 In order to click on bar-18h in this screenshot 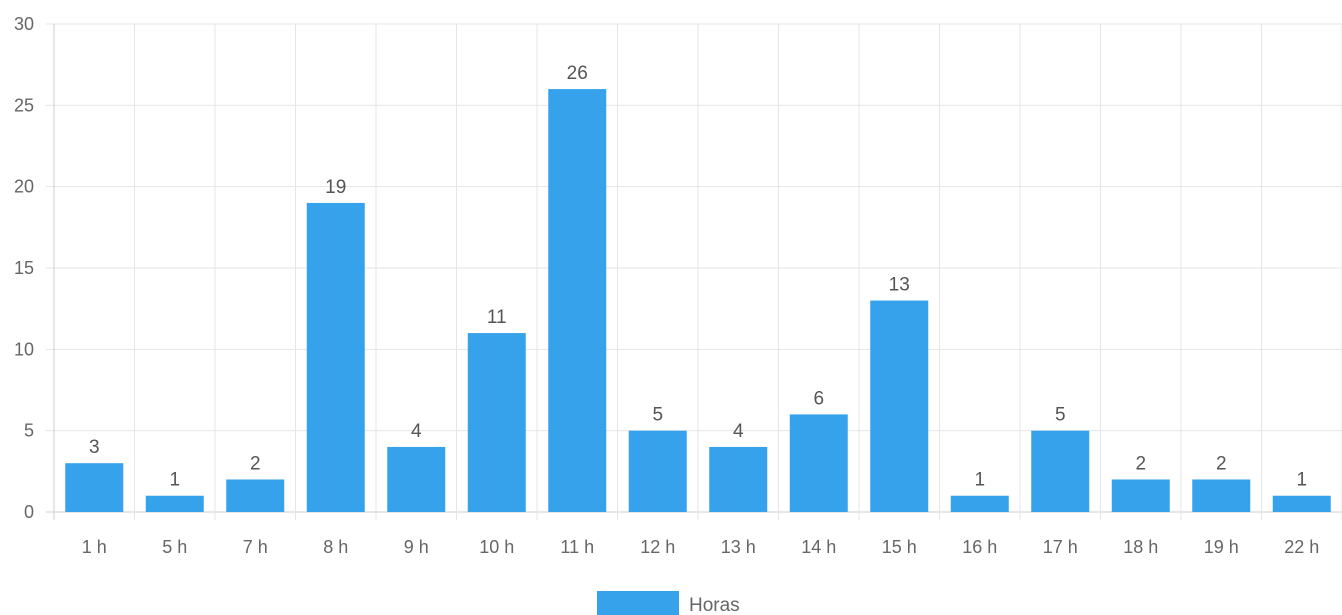, I will do `click(1140, 495)`.